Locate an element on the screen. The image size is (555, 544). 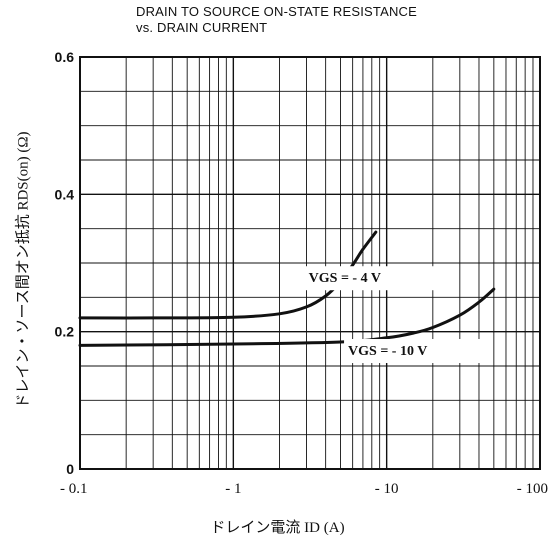
x-tick-label: - 1 is located at coordinates (233, 489).